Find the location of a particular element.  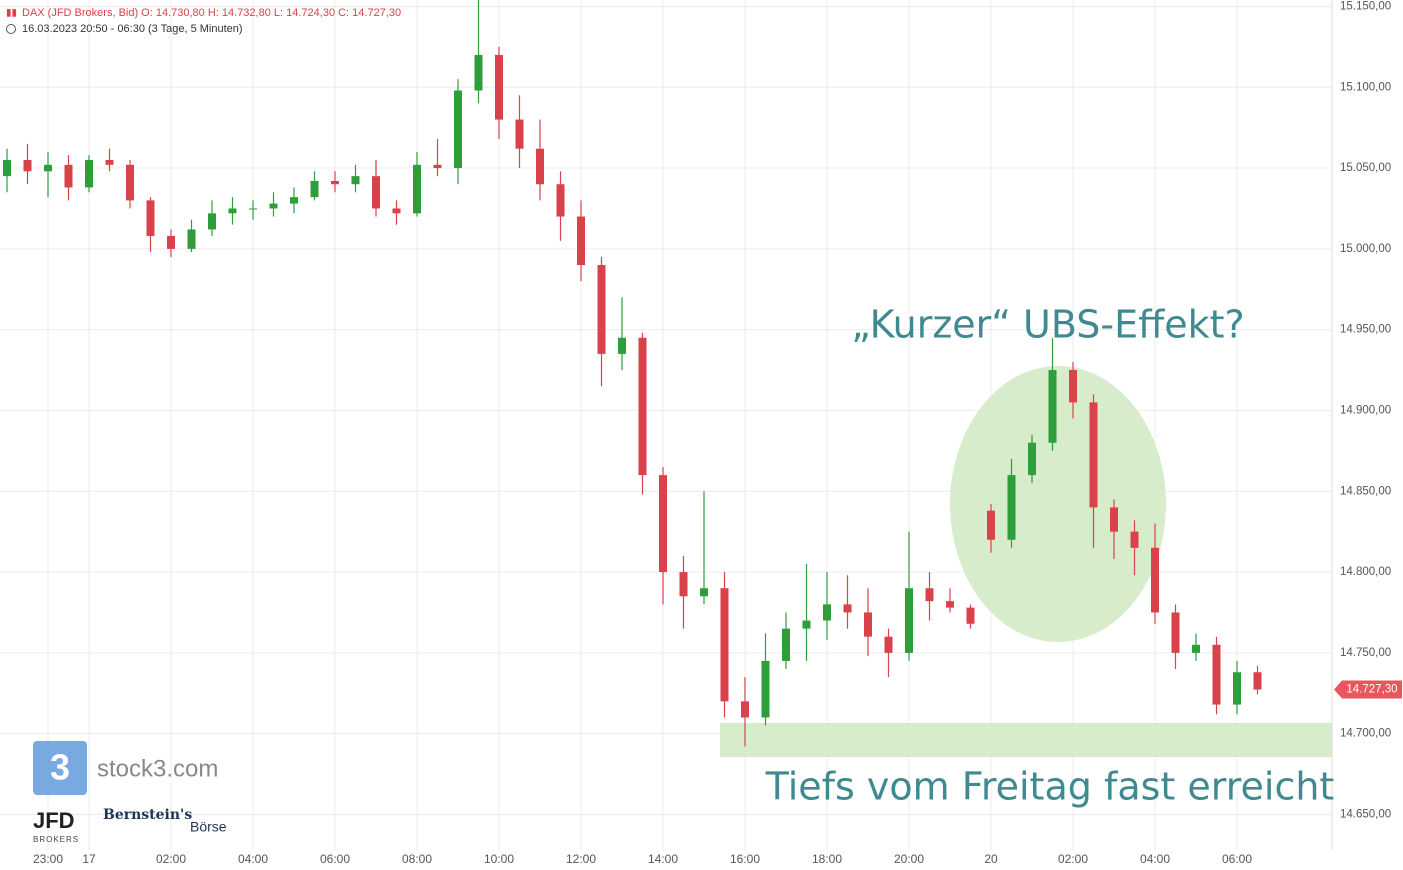

y-tick-label: 14.650,00 is located at coordinates (1365, 814).